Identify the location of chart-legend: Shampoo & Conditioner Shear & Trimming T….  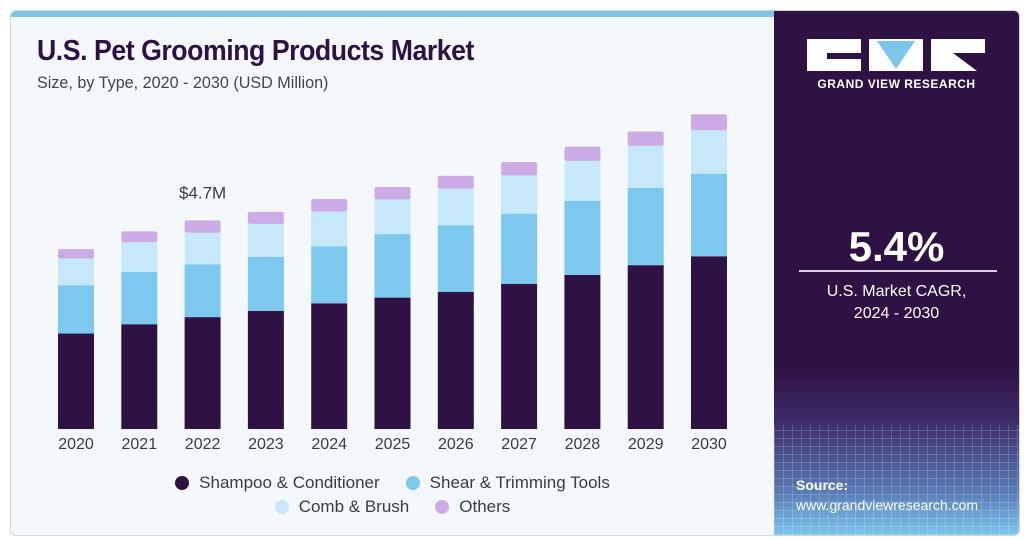
(392, 495).